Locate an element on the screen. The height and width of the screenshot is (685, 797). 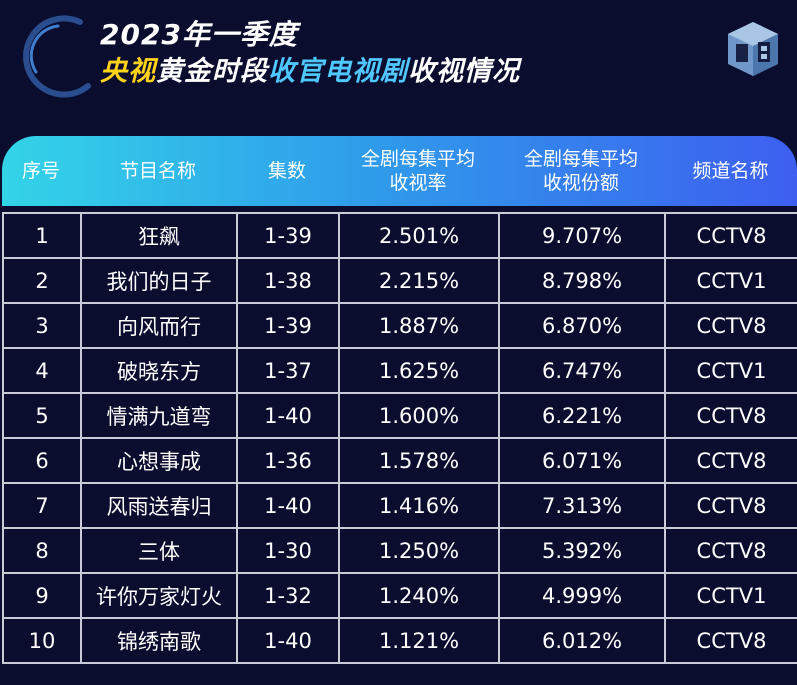
title-line2: 央视黄金时段收官电视剧收视情况 is located at coordinates (310, 72).